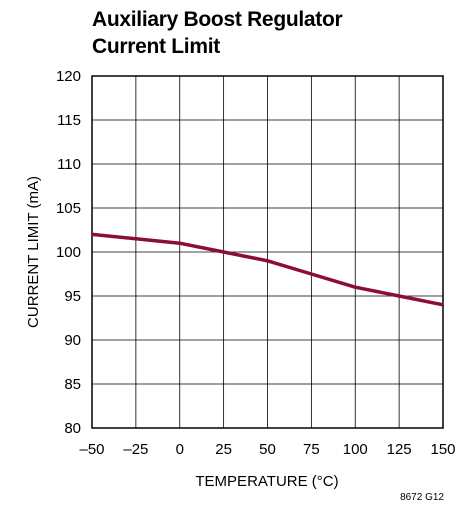  What do you see at coordinates (72, 428) in the screenshot?
I see `y-tick-label: 80` at bounding box center [72, 428].